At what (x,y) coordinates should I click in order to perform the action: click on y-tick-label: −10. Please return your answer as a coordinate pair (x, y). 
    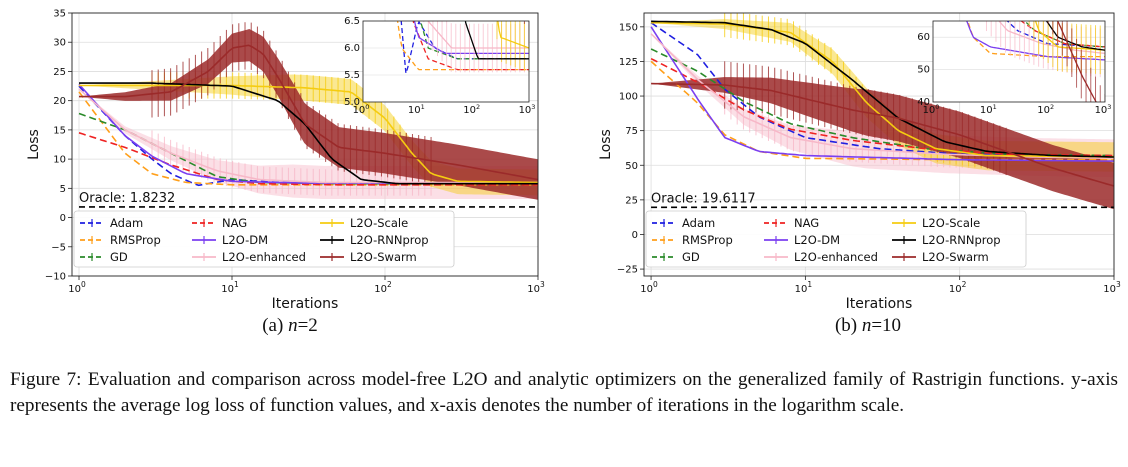
    Looking at the image, I should click on (55, 277).